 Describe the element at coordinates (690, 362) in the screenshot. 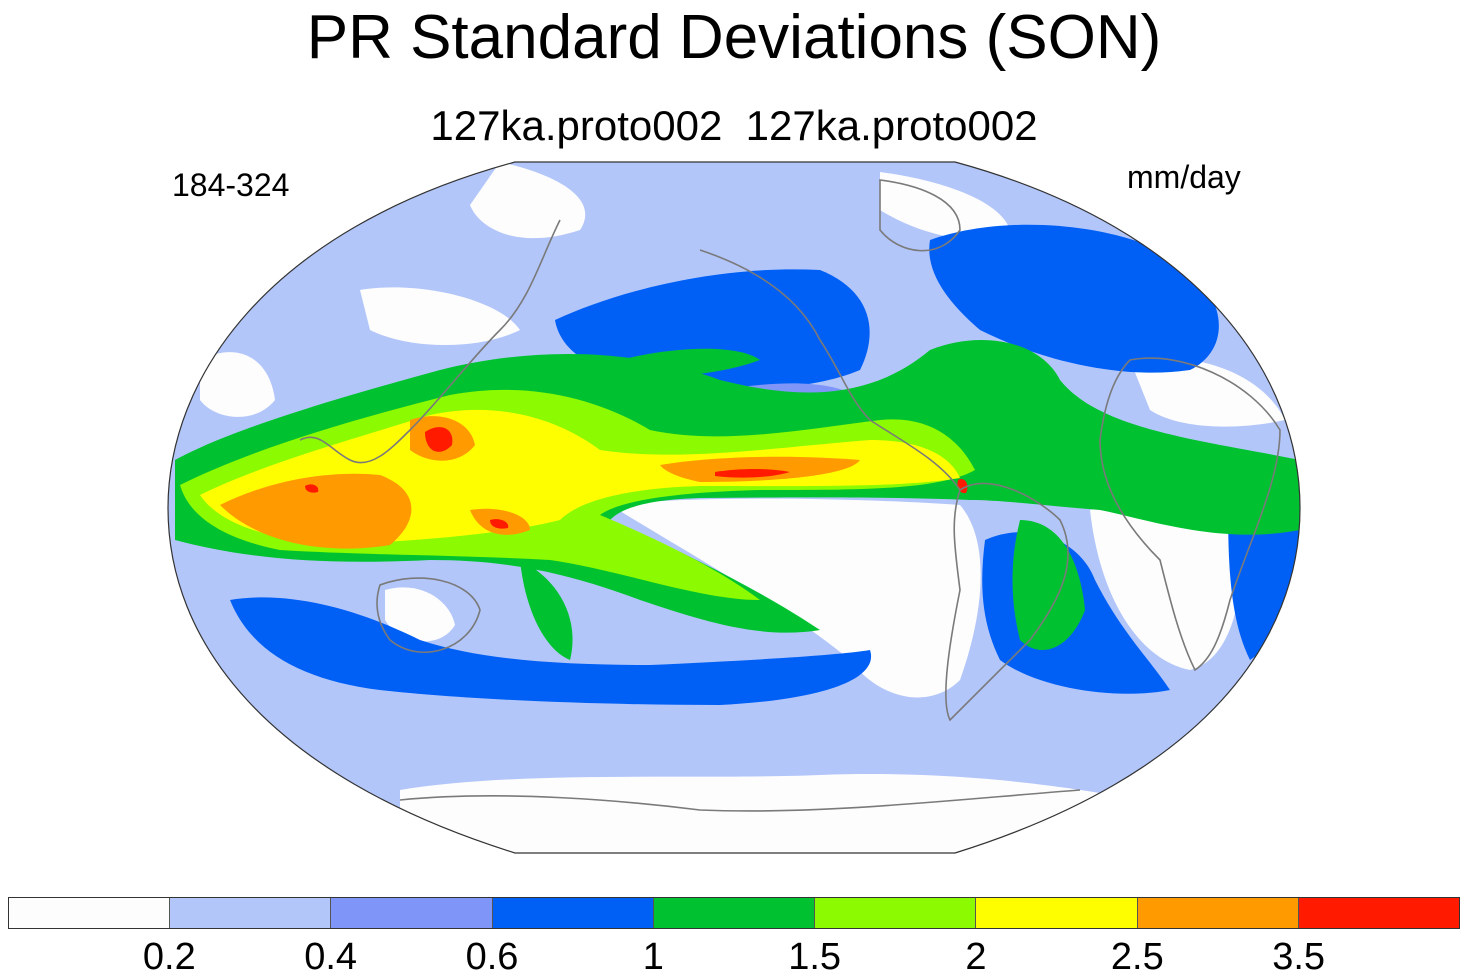

I see `north-pacific-green` at that location.